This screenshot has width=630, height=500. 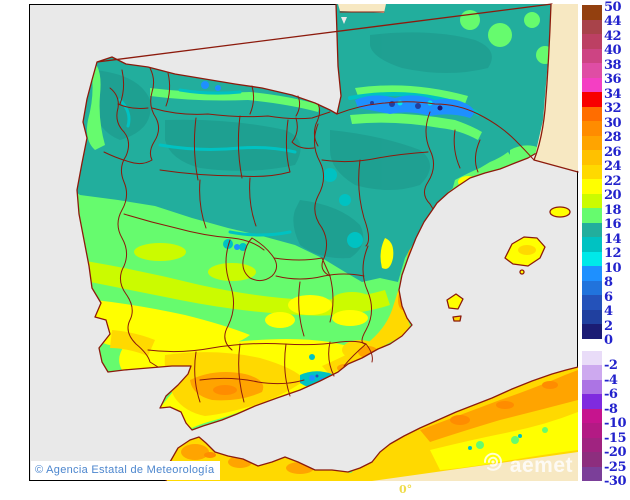 What do you see at coordinates (611, 380) in the screenshot?
I see `legend-label: -4` at bounding box center [611, 380].